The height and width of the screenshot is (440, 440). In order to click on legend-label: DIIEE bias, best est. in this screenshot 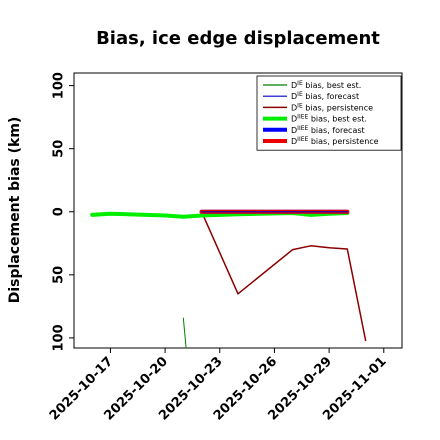, I will do `click(329, 119)`.